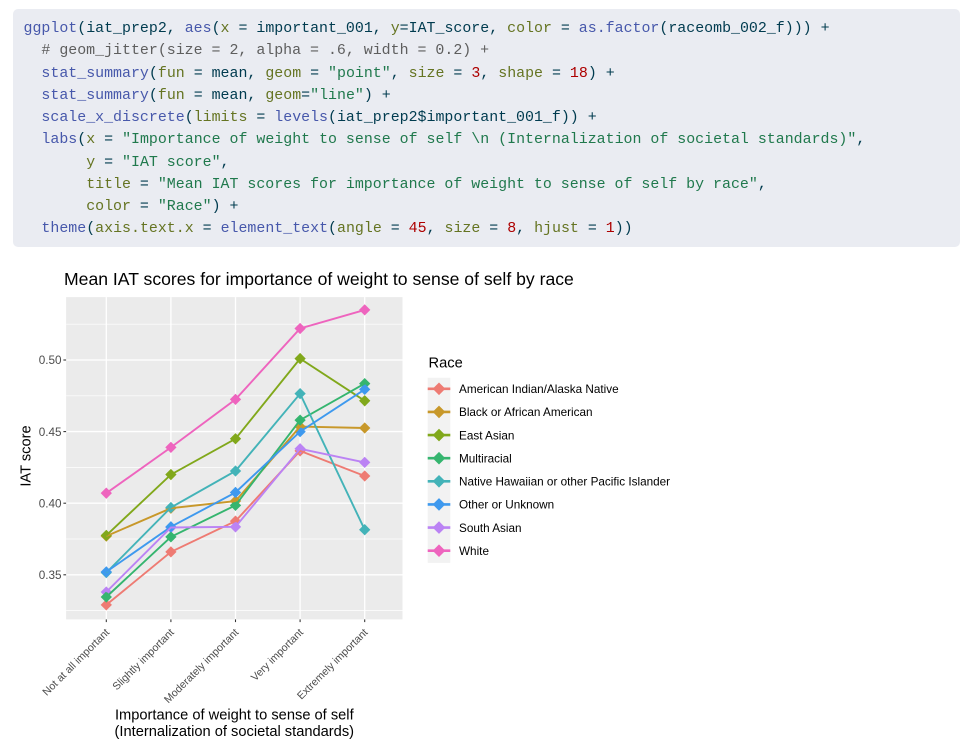  Describe the element at coordinates (485, 458) in the screenshot. I see `svg-text: Multiracial` at that location.